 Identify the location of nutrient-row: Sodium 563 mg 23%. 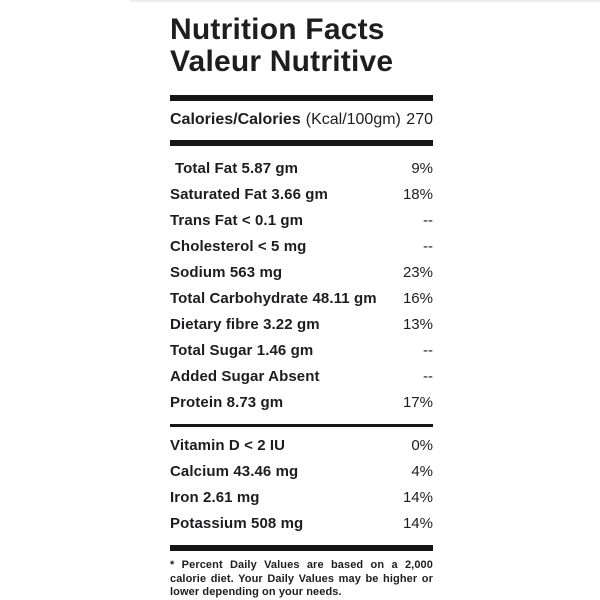
(301, 272).